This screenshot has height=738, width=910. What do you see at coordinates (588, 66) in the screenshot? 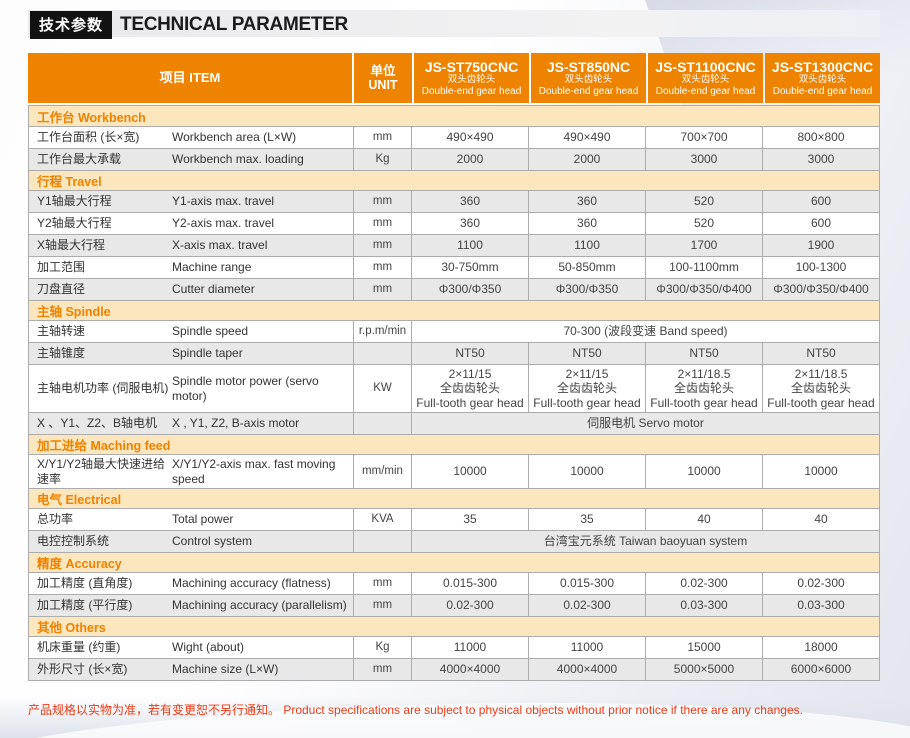
I see `model-name: JS-ST850NC` at bounding box center [588, 66].